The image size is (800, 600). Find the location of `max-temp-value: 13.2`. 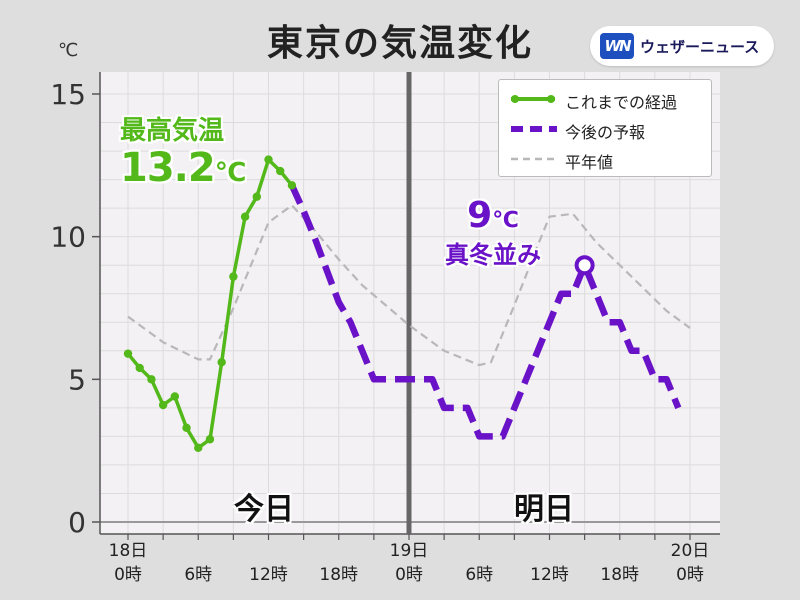

max-temp-value: 13.2 is located at coordinates (168, 168).